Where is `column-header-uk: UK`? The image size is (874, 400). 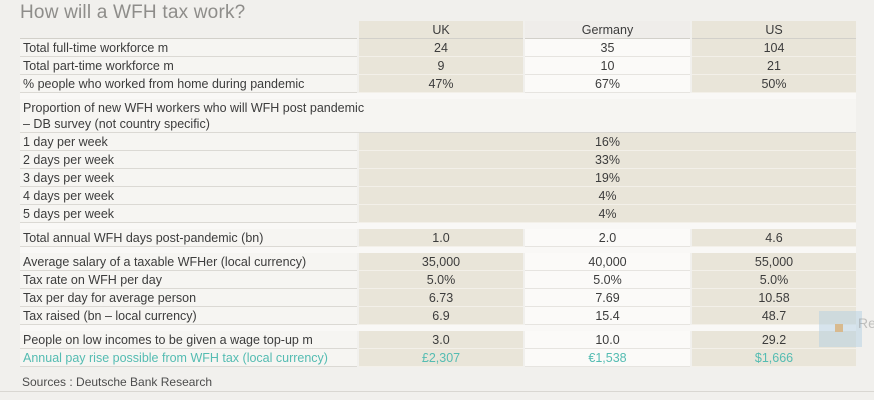
column-header-uk: UK is located at coordinates (441, 30).